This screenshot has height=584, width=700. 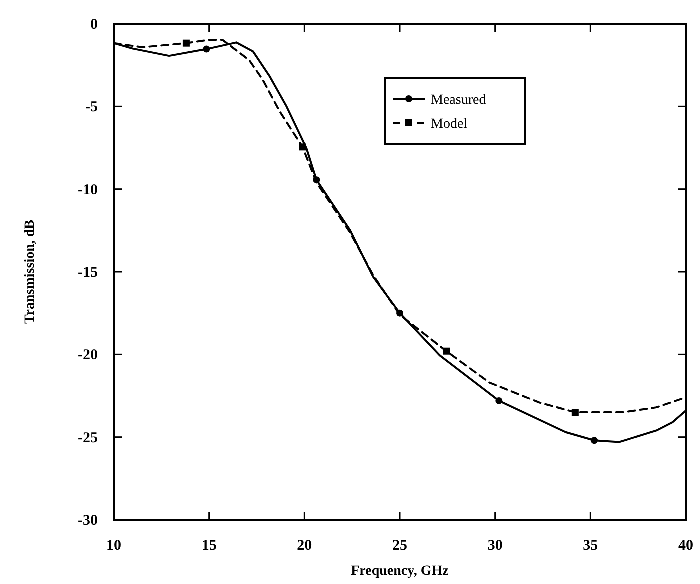 I want to click on y-tick-label: 0, so click(x=94, y=25).